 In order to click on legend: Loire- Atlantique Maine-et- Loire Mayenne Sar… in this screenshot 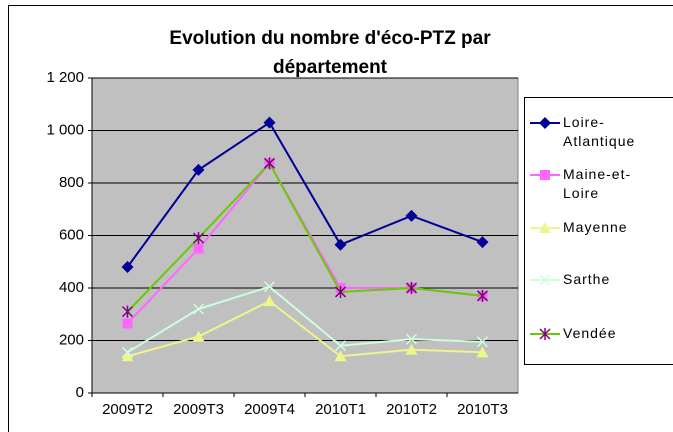, I will do `click(598, 231)`.